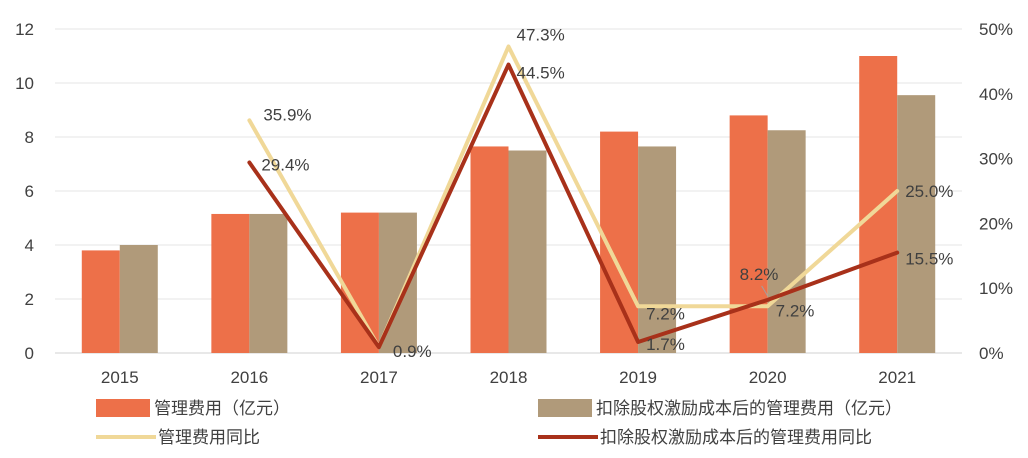  I want to click on data-label: 0.9%, so click(412, 351).